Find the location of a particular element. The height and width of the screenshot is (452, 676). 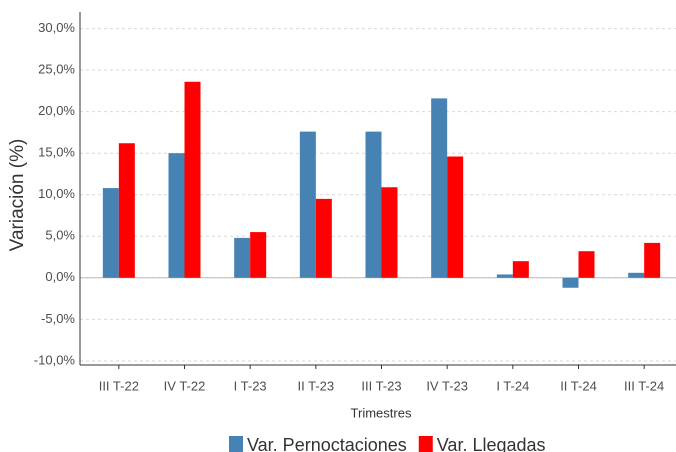

x-tick-label: II T-23 is located at coordinates (316, 385).